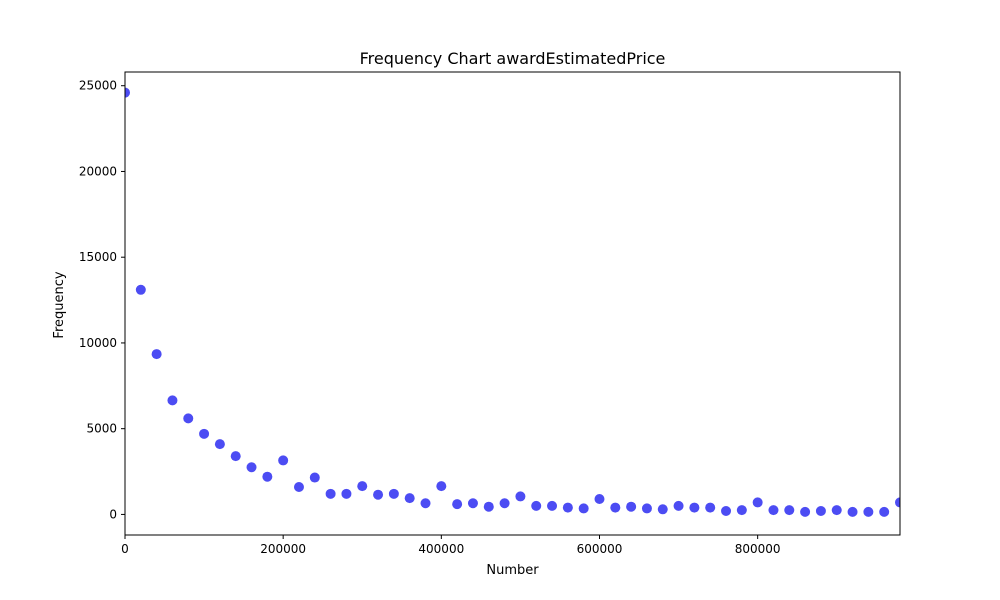 The width and height of the screenshot is (1000, 600). I want to click on x-tick-label: 400000, so click(441, 549).